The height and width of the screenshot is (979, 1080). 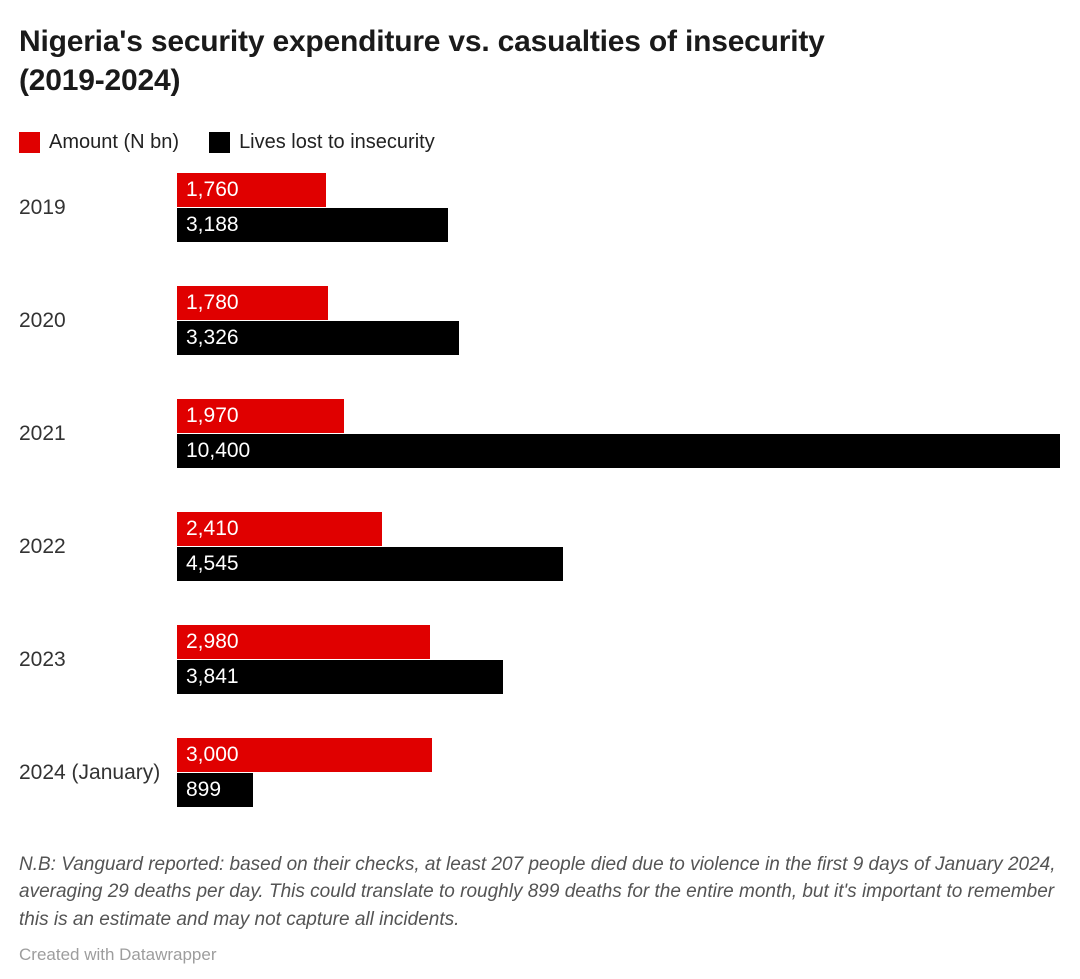 I want to click on amount-value-label: 2,980, so click(x=212, y=641).